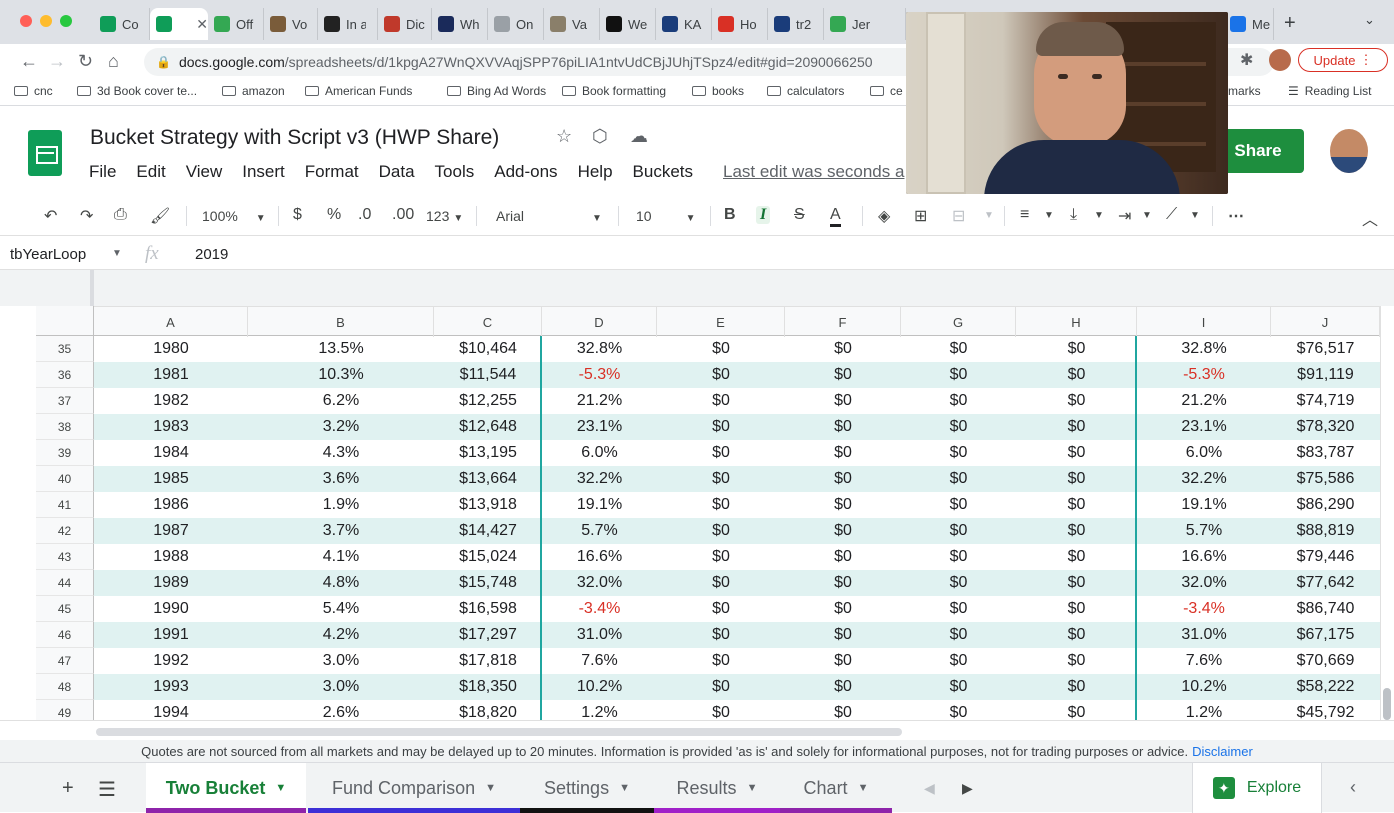 This screenshot has width=1394, height=813. I want to click on name-box: tbYearLoop, so click(48, 254).